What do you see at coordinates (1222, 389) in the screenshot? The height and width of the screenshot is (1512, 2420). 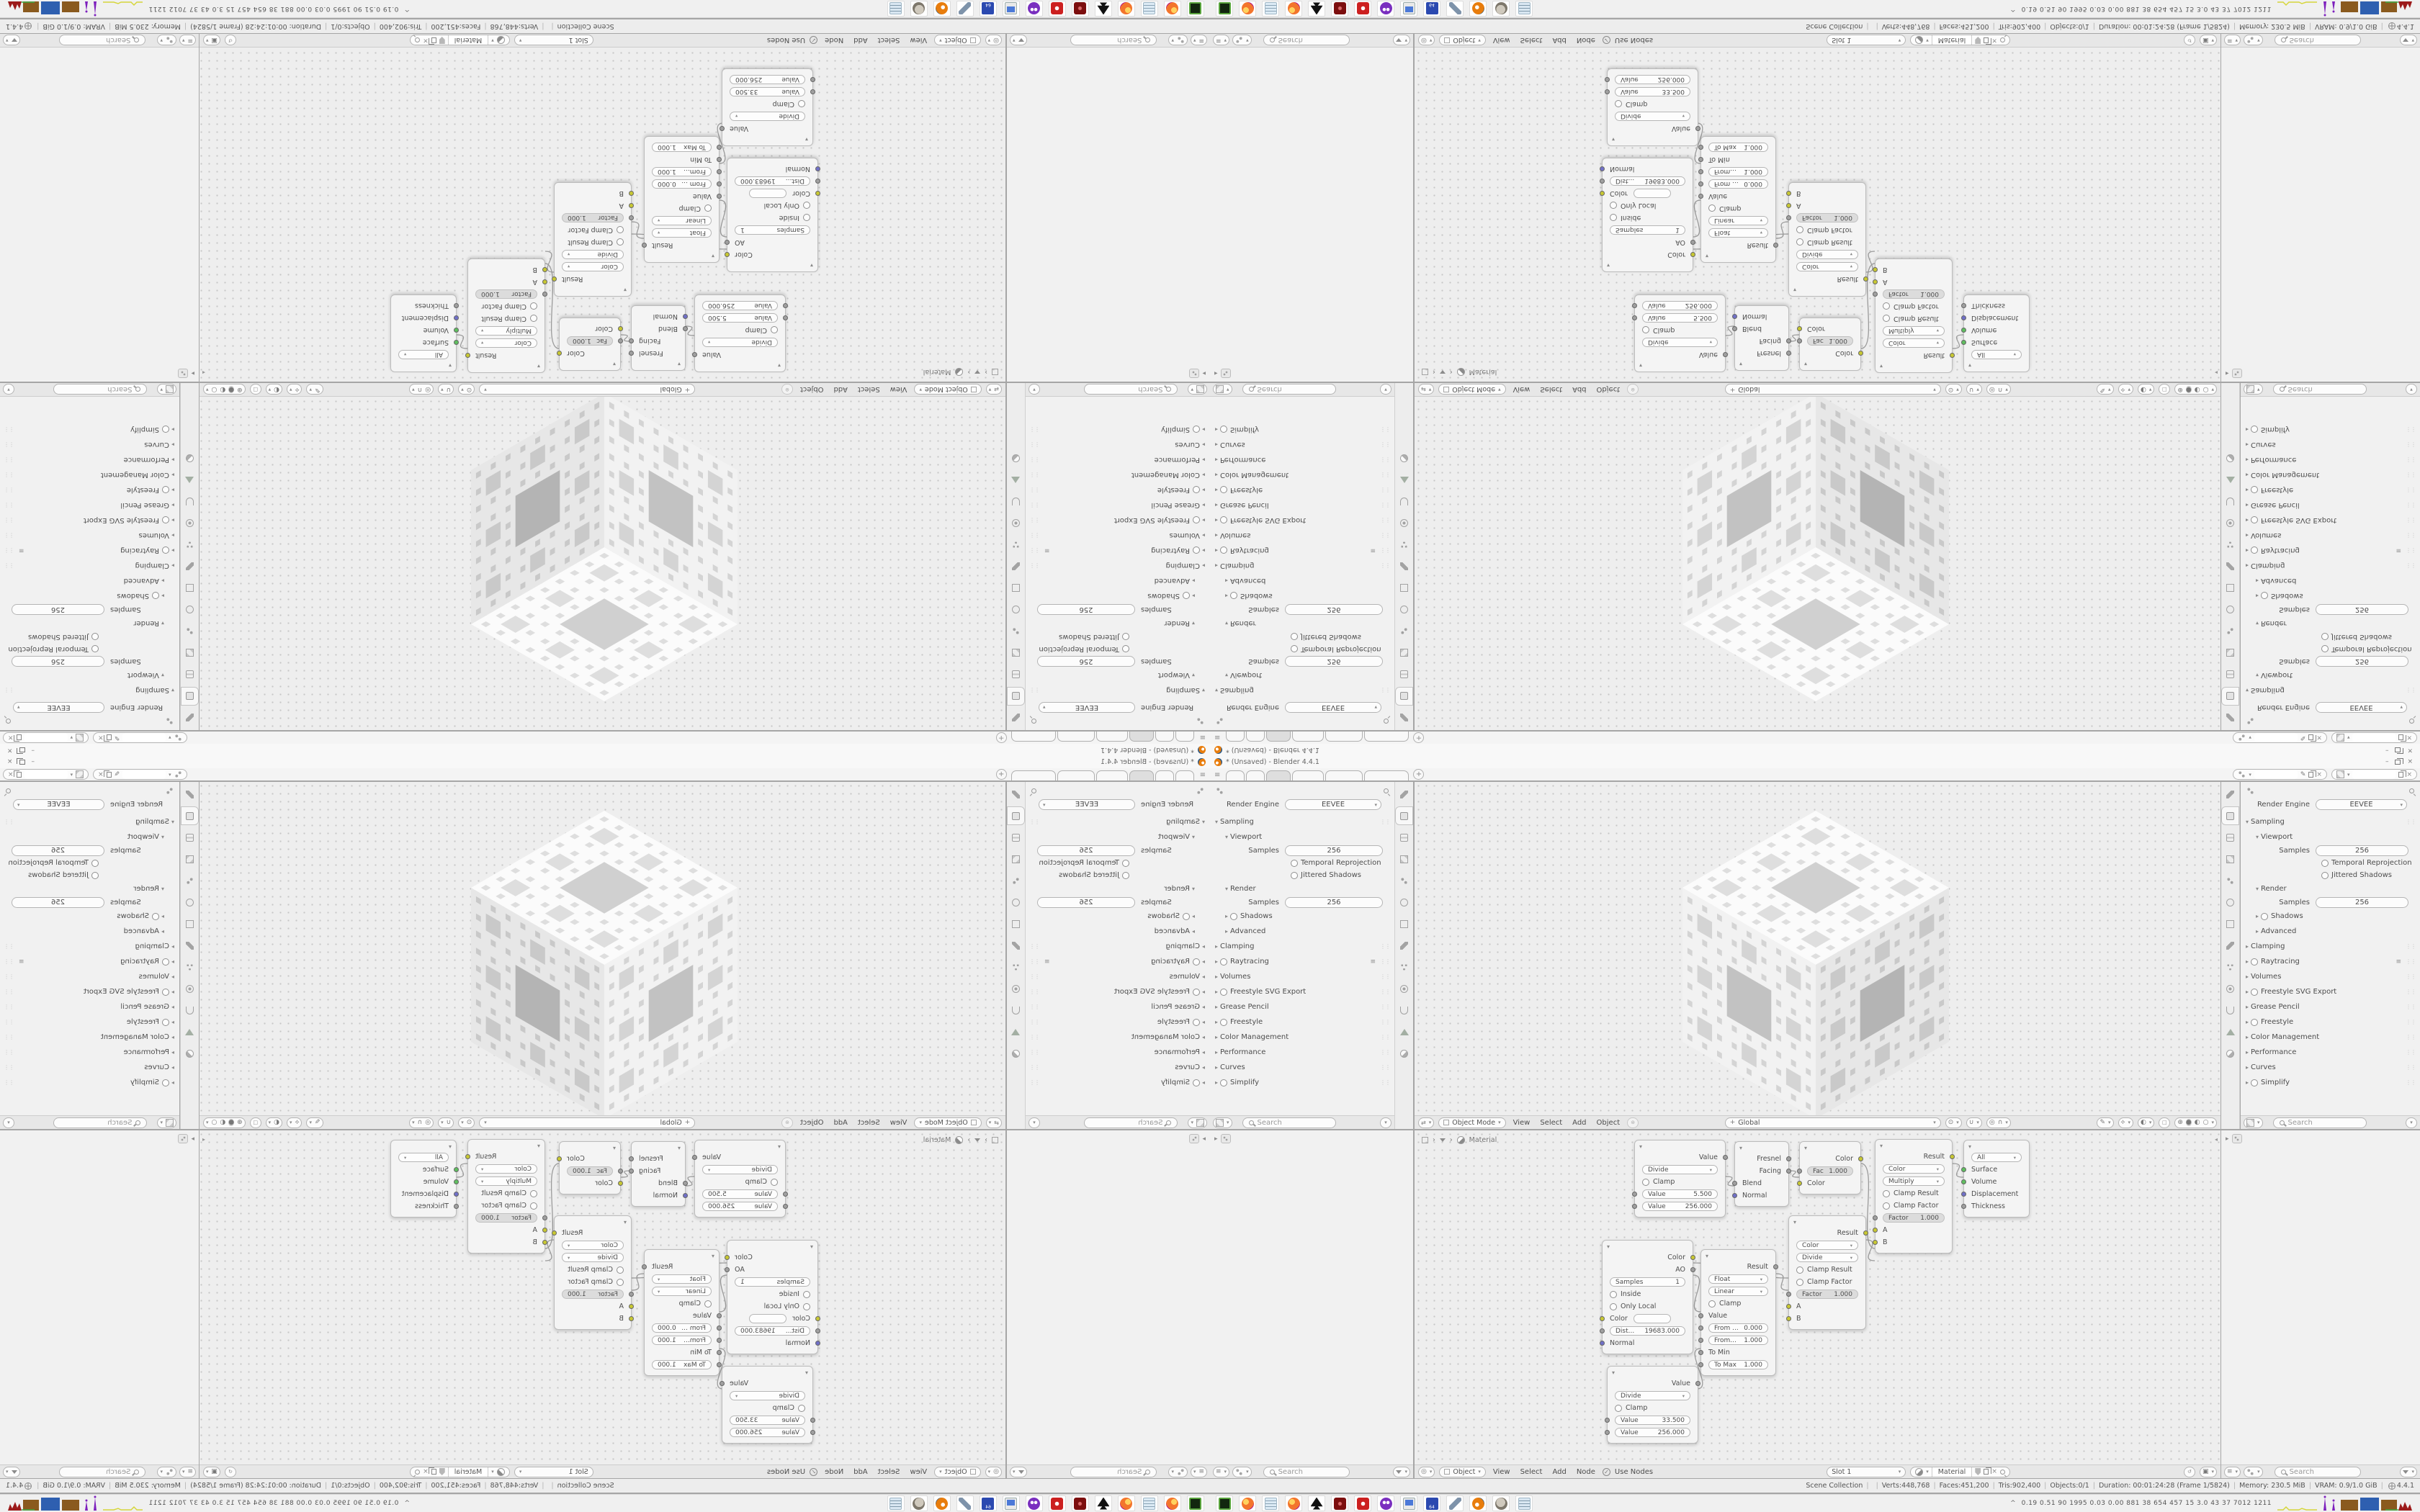 I see `properties-editor-type-button: ▾` at bounding box center [1222, 389].